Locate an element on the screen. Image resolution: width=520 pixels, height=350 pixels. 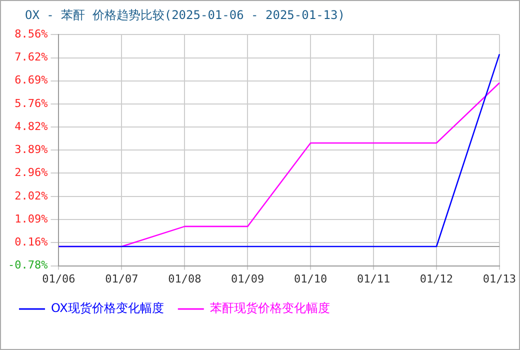
y-tick-label: 4.82% is located at coordinates (31, 127).